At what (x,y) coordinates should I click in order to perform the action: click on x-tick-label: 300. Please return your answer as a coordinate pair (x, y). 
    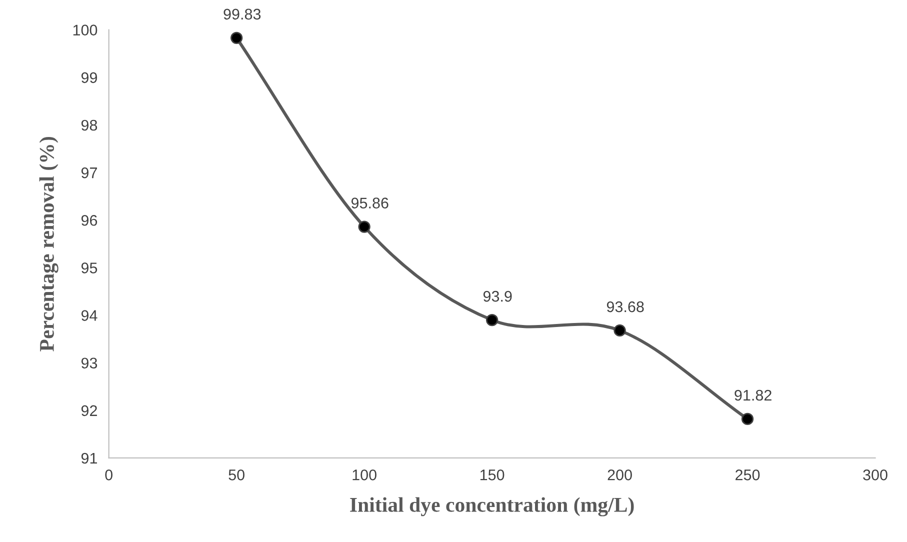
    Looking at the image, I should click on (875, 475).